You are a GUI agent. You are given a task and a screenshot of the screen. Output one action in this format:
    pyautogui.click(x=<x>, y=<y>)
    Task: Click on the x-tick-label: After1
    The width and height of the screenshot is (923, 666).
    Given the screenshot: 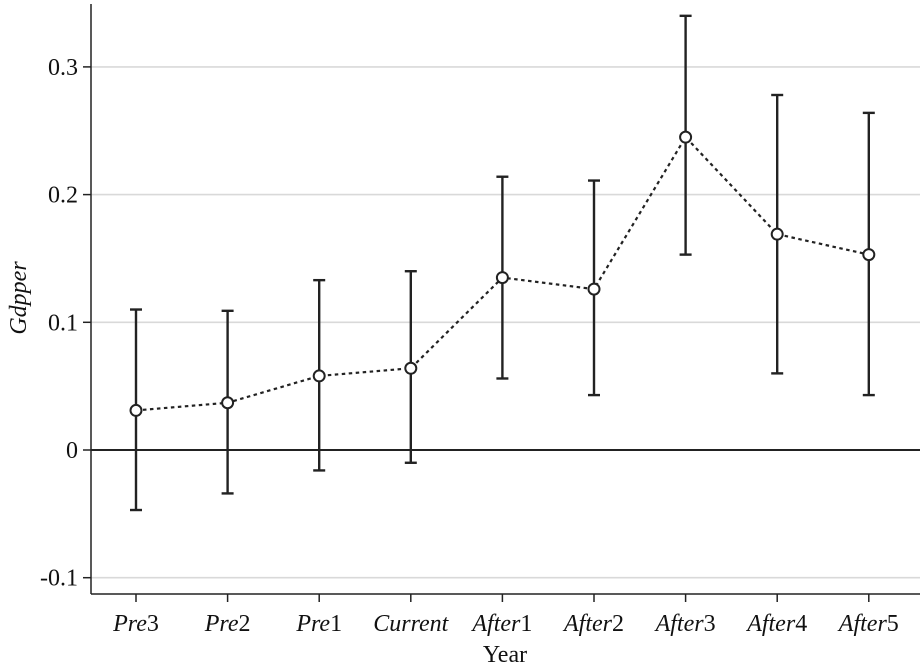 What is the action you would take?
    pyautogui.click(x=501, y=624)
    